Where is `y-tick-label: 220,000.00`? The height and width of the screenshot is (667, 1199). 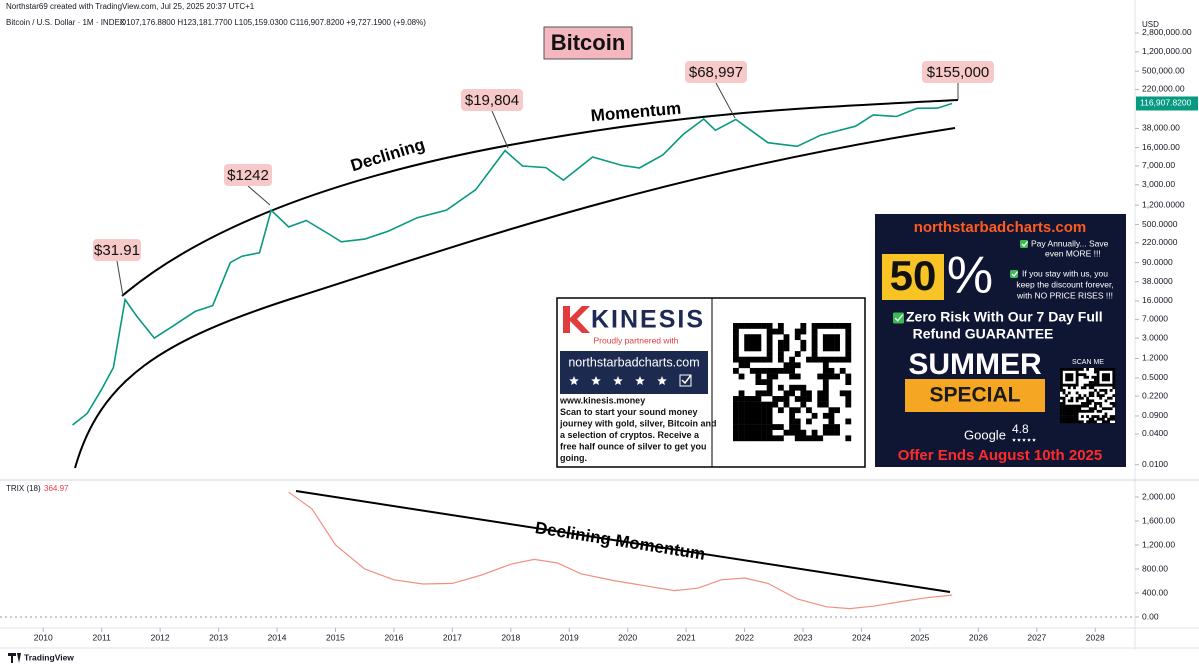
y-tick-label: 220,000.00 is located at coordinates (1163, 89).